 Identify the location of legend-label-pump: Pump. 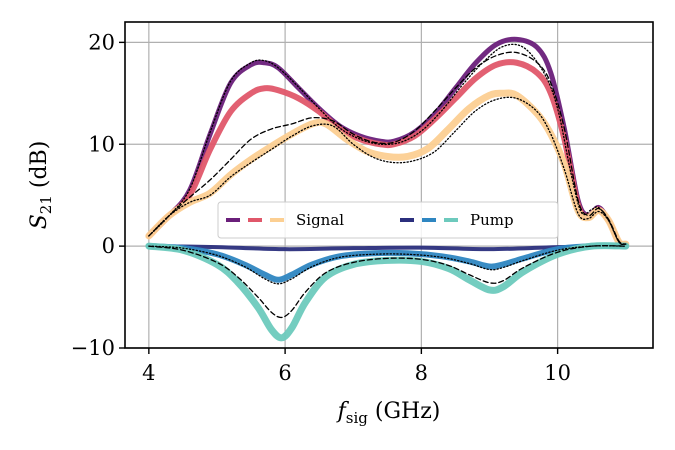
(492, 220).